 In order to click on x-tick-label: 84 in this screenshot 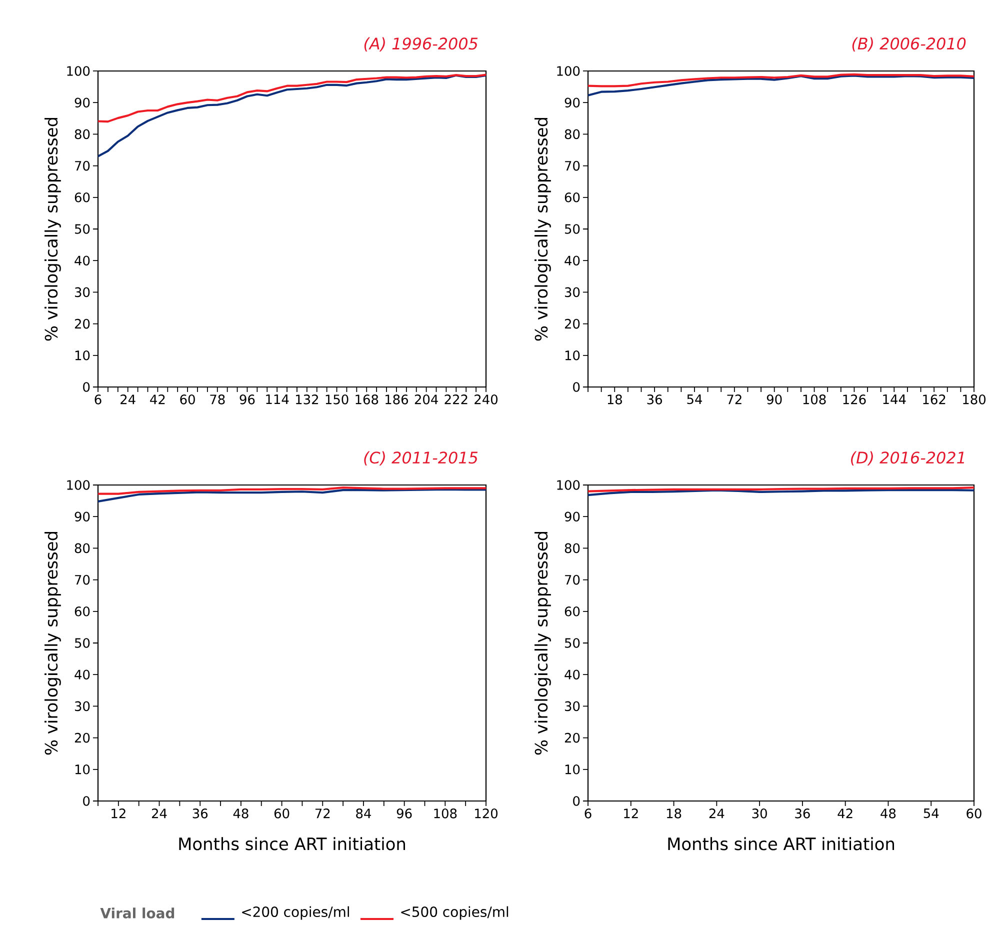, I will do `click(363, 813)`.